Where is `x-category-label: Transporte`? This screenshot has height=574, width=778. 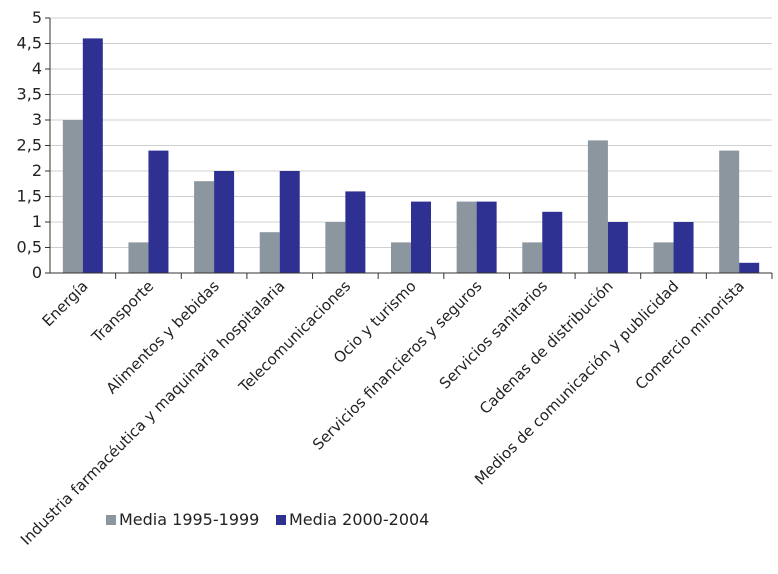 x-category-label: Transporte is located at coordinates (123, 312).